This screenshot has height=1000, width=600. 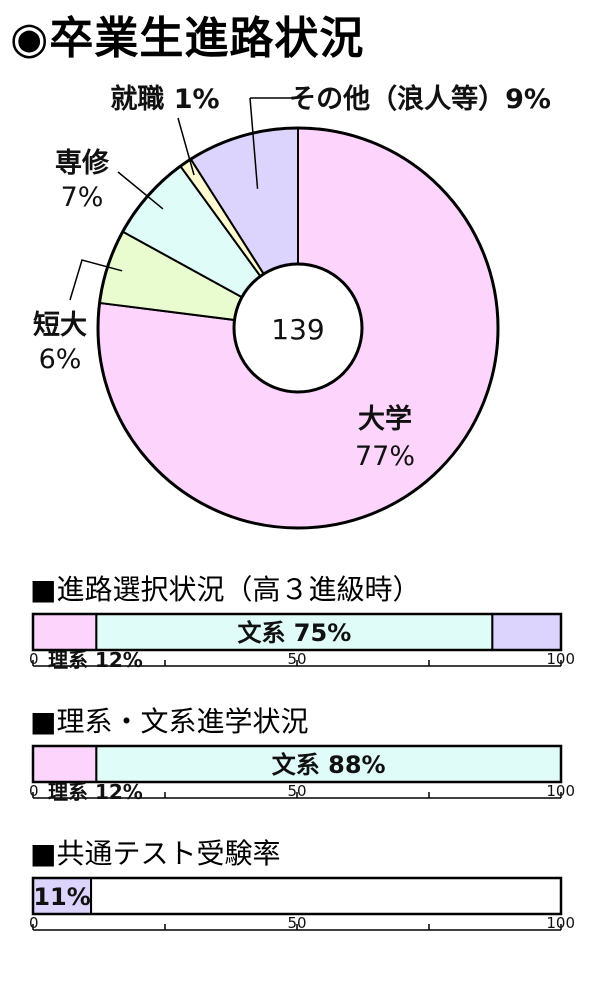 I want to click on bar2-tick-label-1: 50, so click(x=296, y=791).